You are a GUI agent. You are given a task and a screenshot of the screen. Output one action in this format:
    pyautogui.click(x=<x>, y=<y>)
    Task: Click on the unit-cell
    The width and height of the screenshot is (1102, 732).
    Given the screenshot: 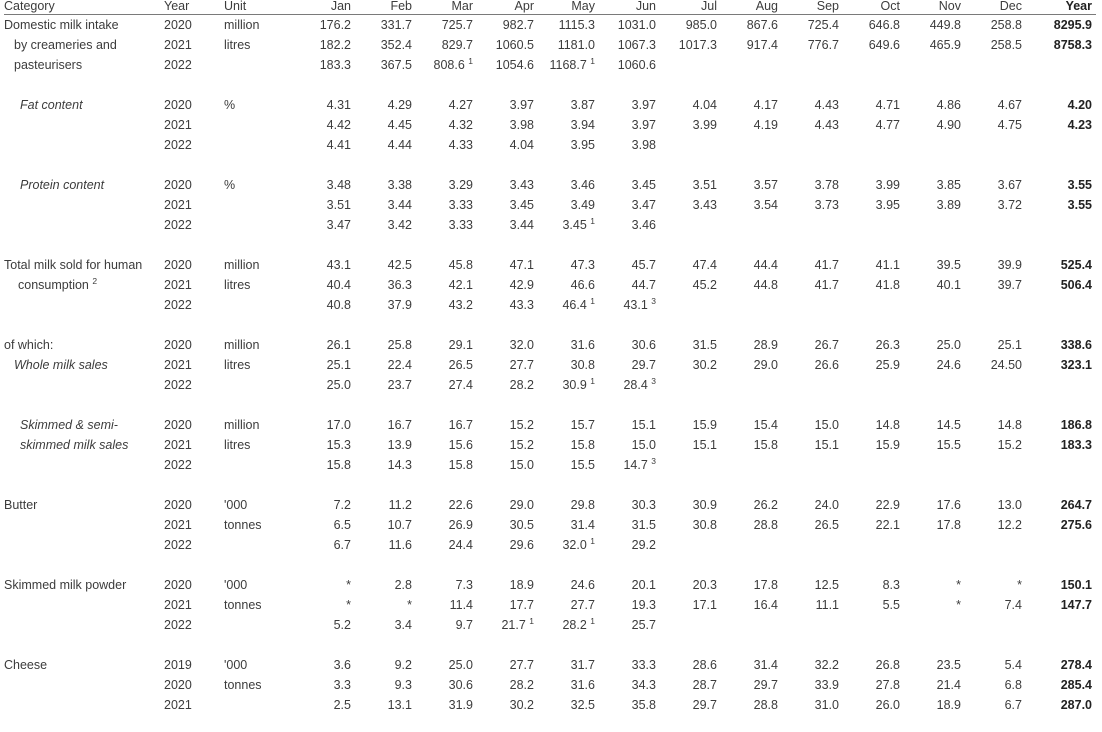 What is the action you would take?
    pyautogui.click(x=259, y=385)
    